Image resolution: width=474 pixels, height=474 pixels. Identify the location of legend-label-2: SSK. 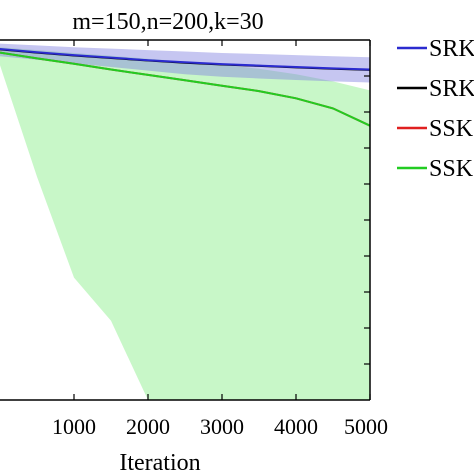
(451, 129).